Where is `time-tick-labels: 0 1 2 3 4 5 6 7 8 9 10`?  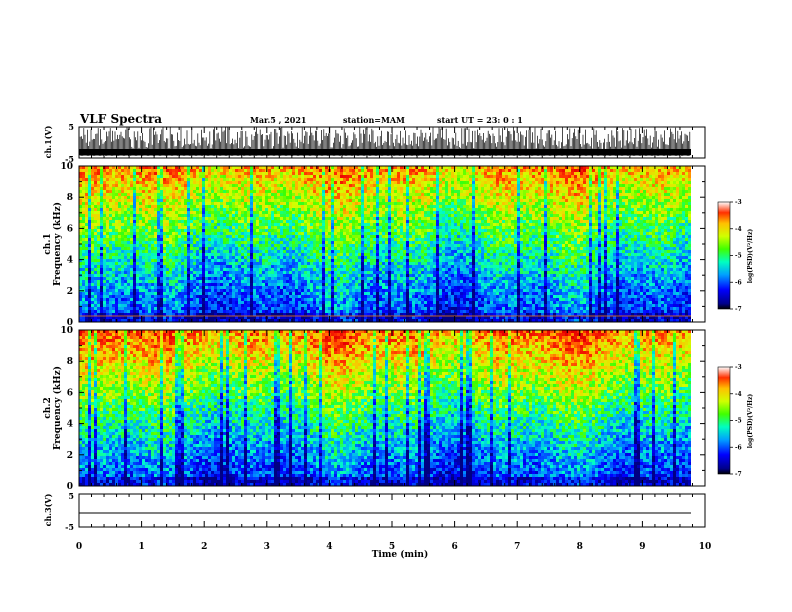
time-tick-labels: 0 1 2 3 4 5 6 7 8 9 10 is located at coordinates (393, 547).